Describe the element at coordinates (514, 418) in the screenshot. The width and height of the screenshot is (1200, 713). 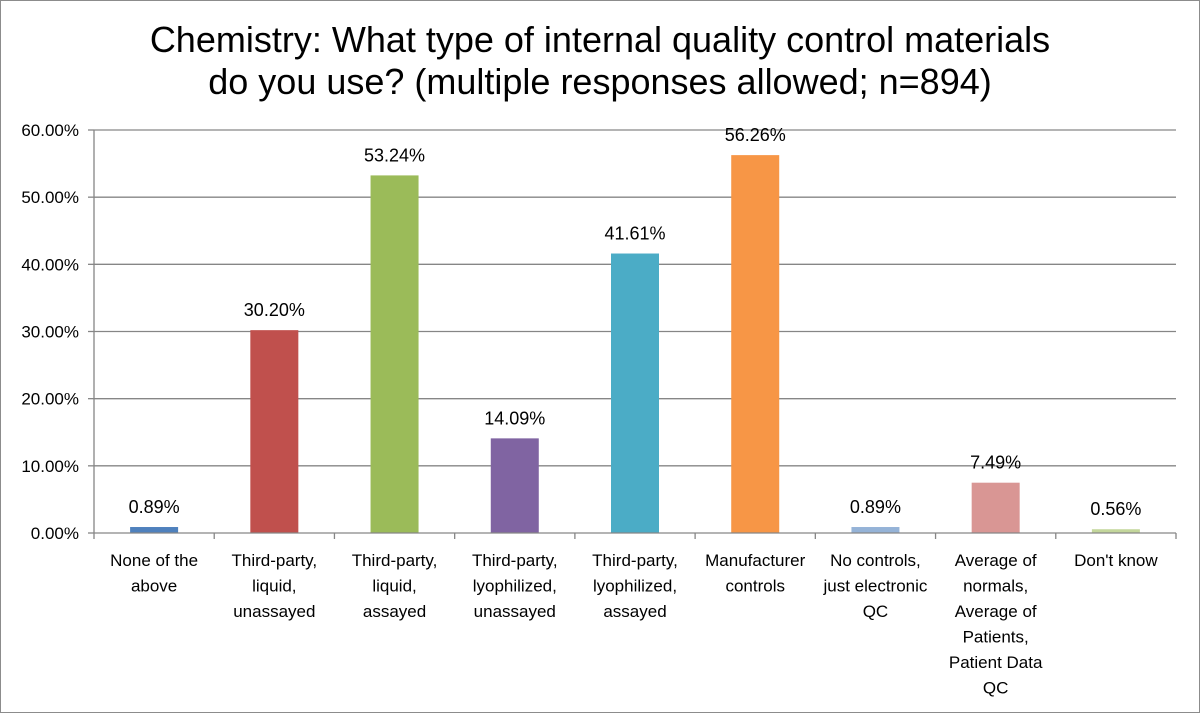
I see `data-label: 14.09%` at that location.